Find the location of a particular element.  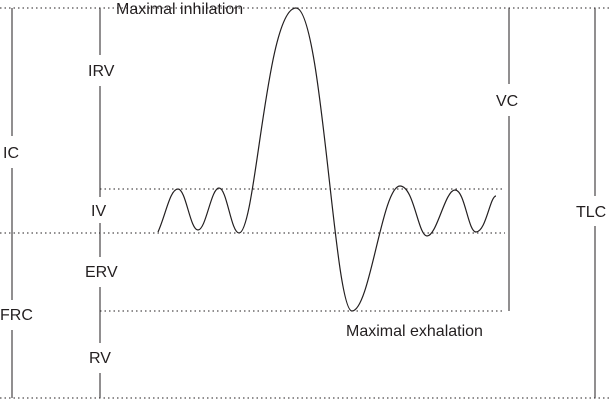

rv-label: RV is located at coordinates (100, 358).